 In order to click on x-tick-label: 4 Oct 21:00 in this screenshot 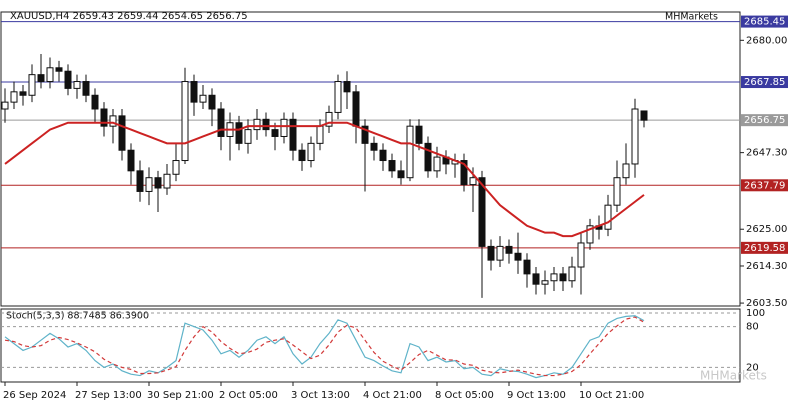, I will do `click(392, 395)`.